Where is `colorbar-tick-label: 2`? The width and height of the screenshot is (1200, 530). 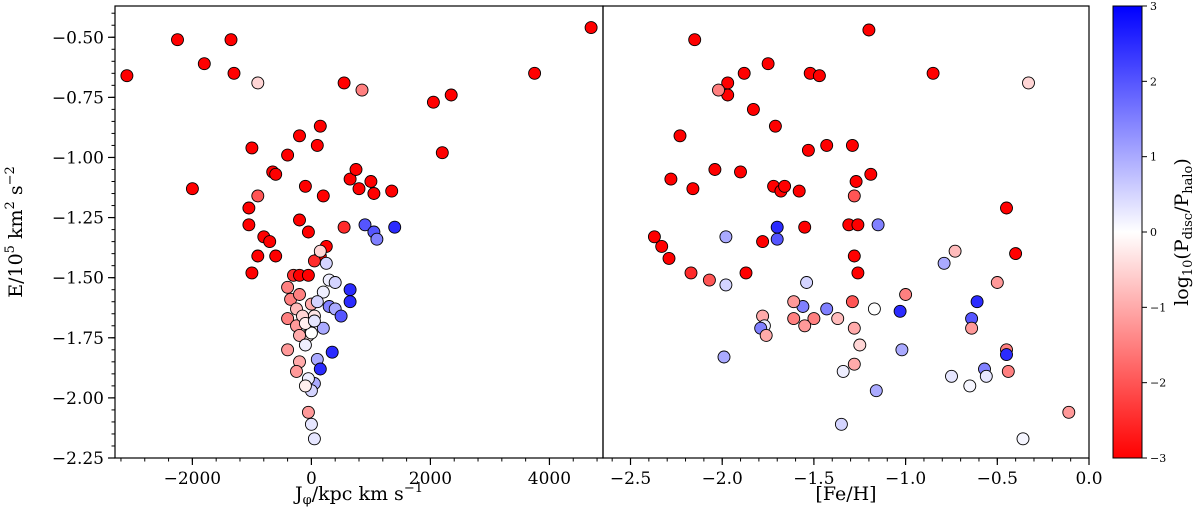 colorbar-tick-label: 2 is located at coordinates (1153, 81).